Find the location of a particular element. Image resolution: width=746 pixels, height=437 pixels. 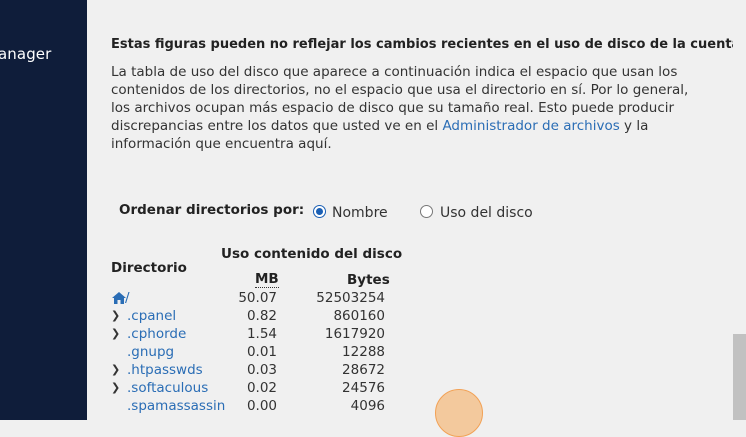

table-row: .spamassassin 0.00 4096 is located at coordinates (261, 407).